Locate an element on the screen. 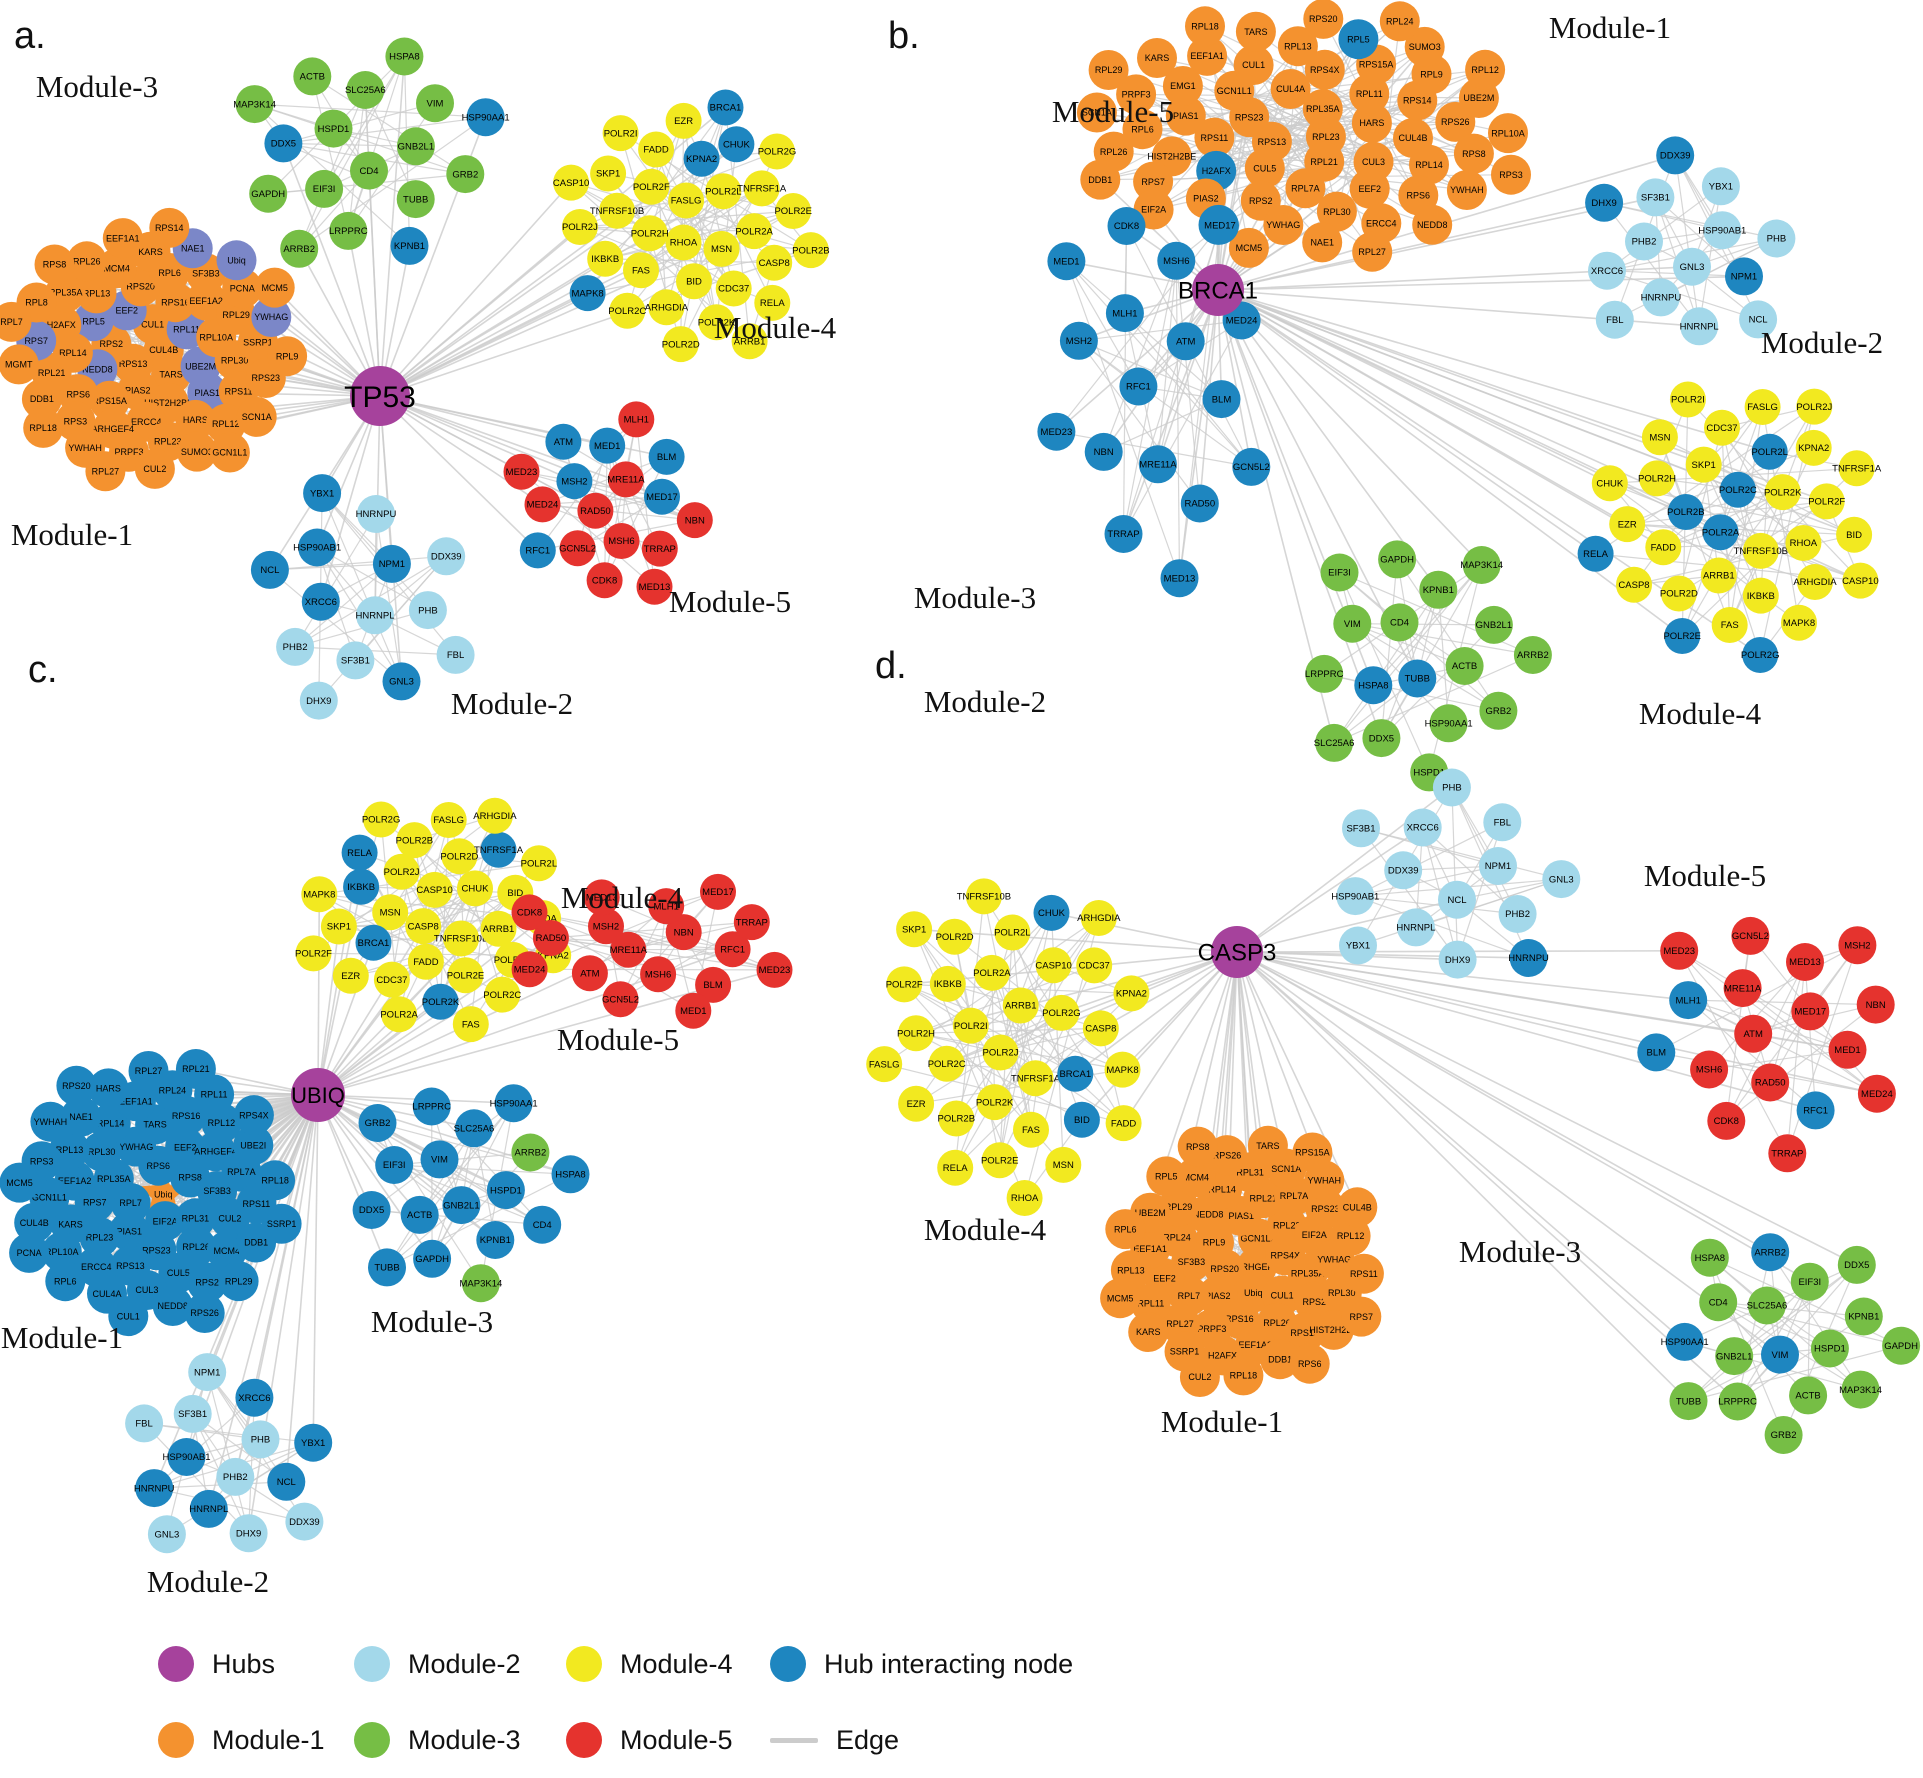 The image size is (1923, 1778). gene-node-label: GNB2L1 is located at coordinates (416, 147).